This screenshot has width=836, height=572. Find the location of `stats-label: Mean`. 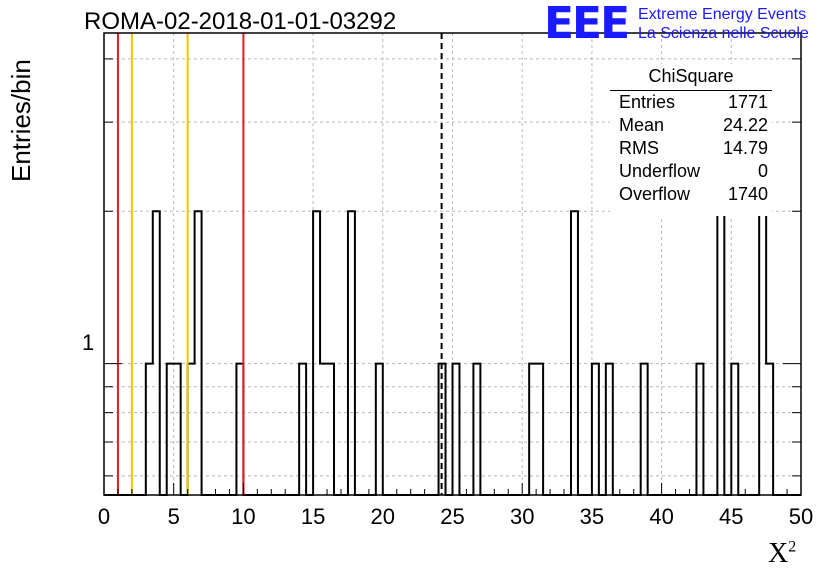

stats-label: Mean is located at coordinates (642, 125).